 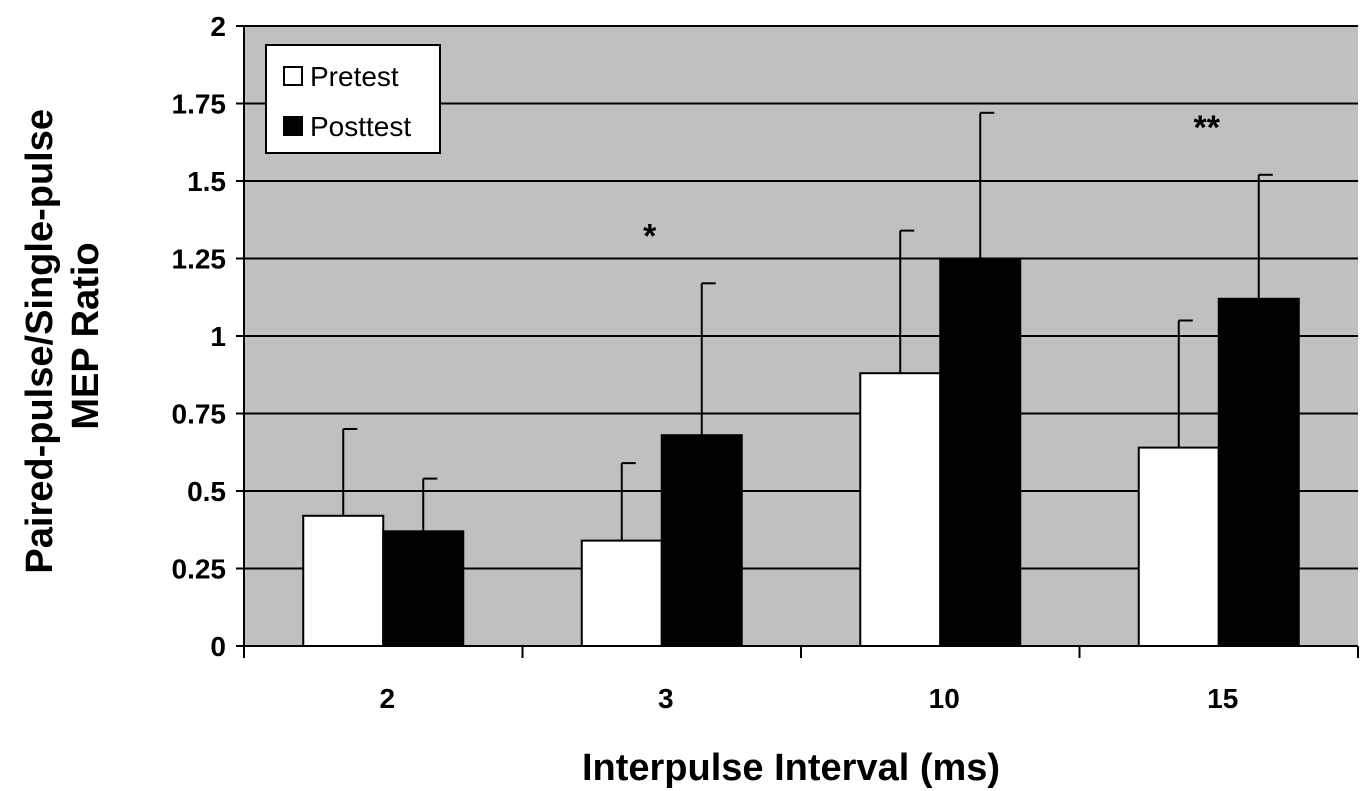 I want to click on legend-swatch-posttest, so click(x=293, y=126).